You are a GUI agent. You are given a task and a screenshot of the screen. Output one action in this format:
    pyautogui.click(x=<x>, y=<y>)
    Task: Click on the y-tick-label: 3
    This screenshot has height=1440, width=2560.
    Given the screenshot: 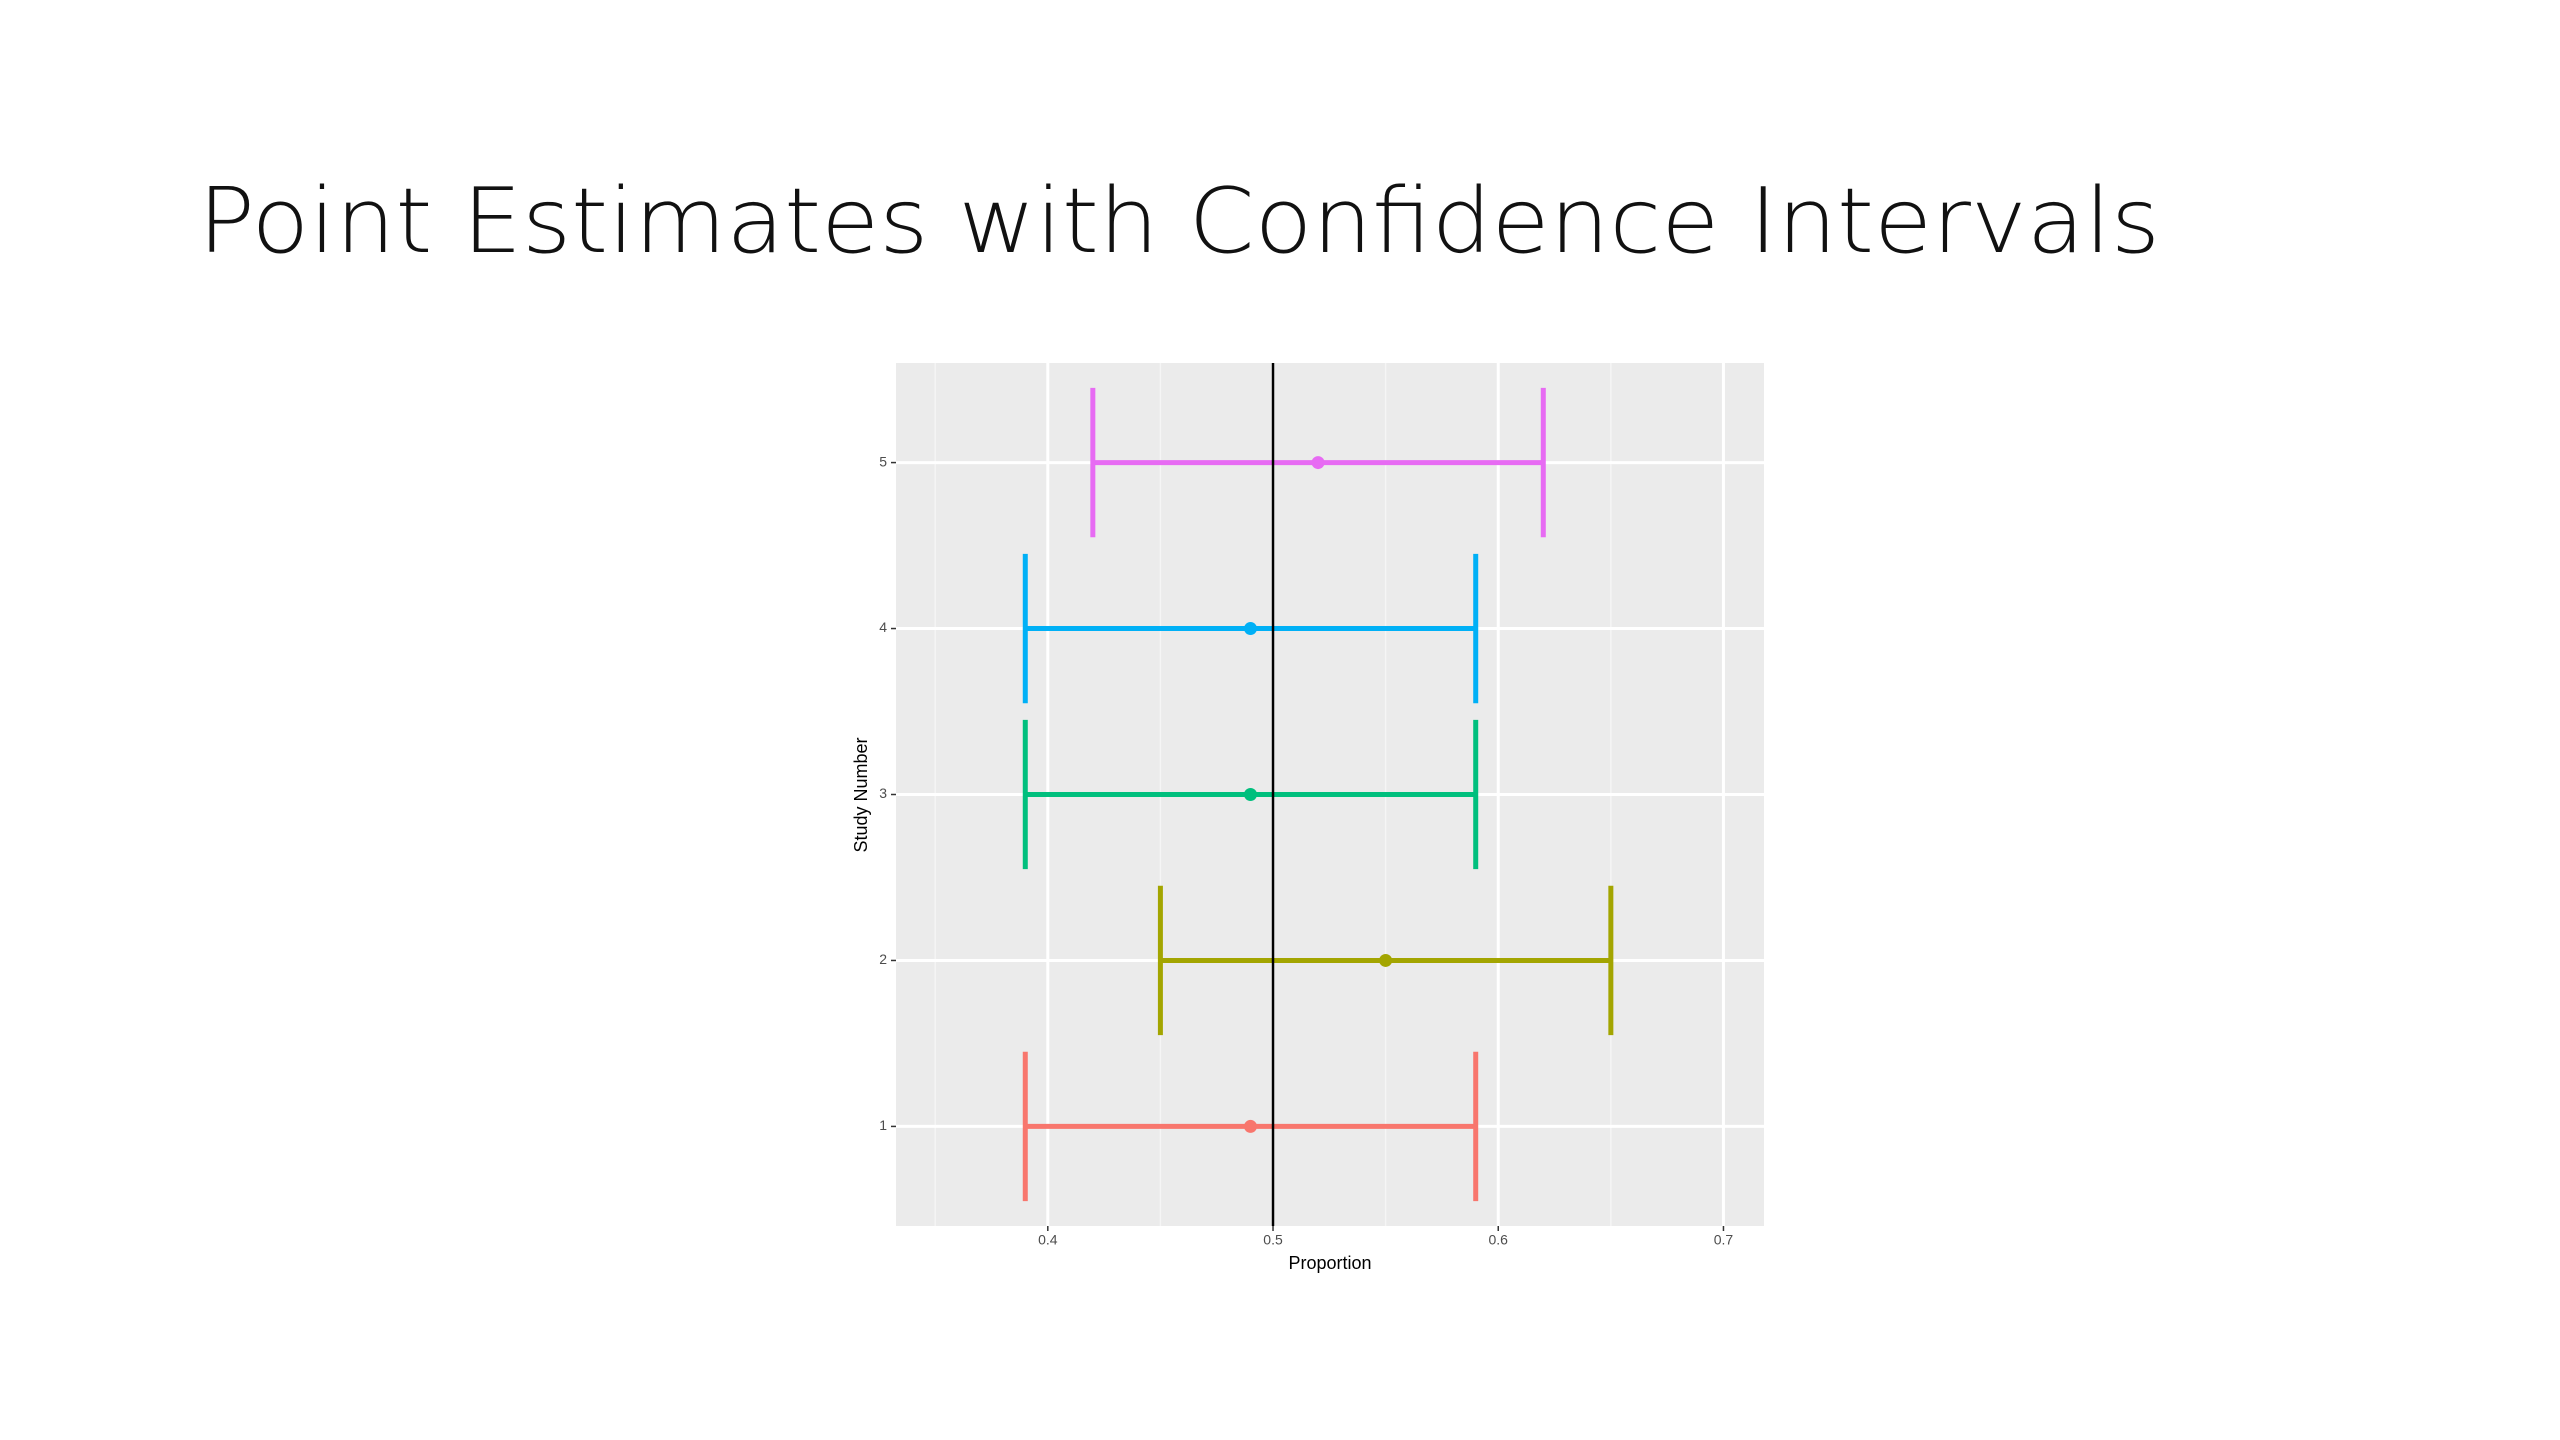 What is the action you would take?
    pyautogui.click(x=883, y=793)
    